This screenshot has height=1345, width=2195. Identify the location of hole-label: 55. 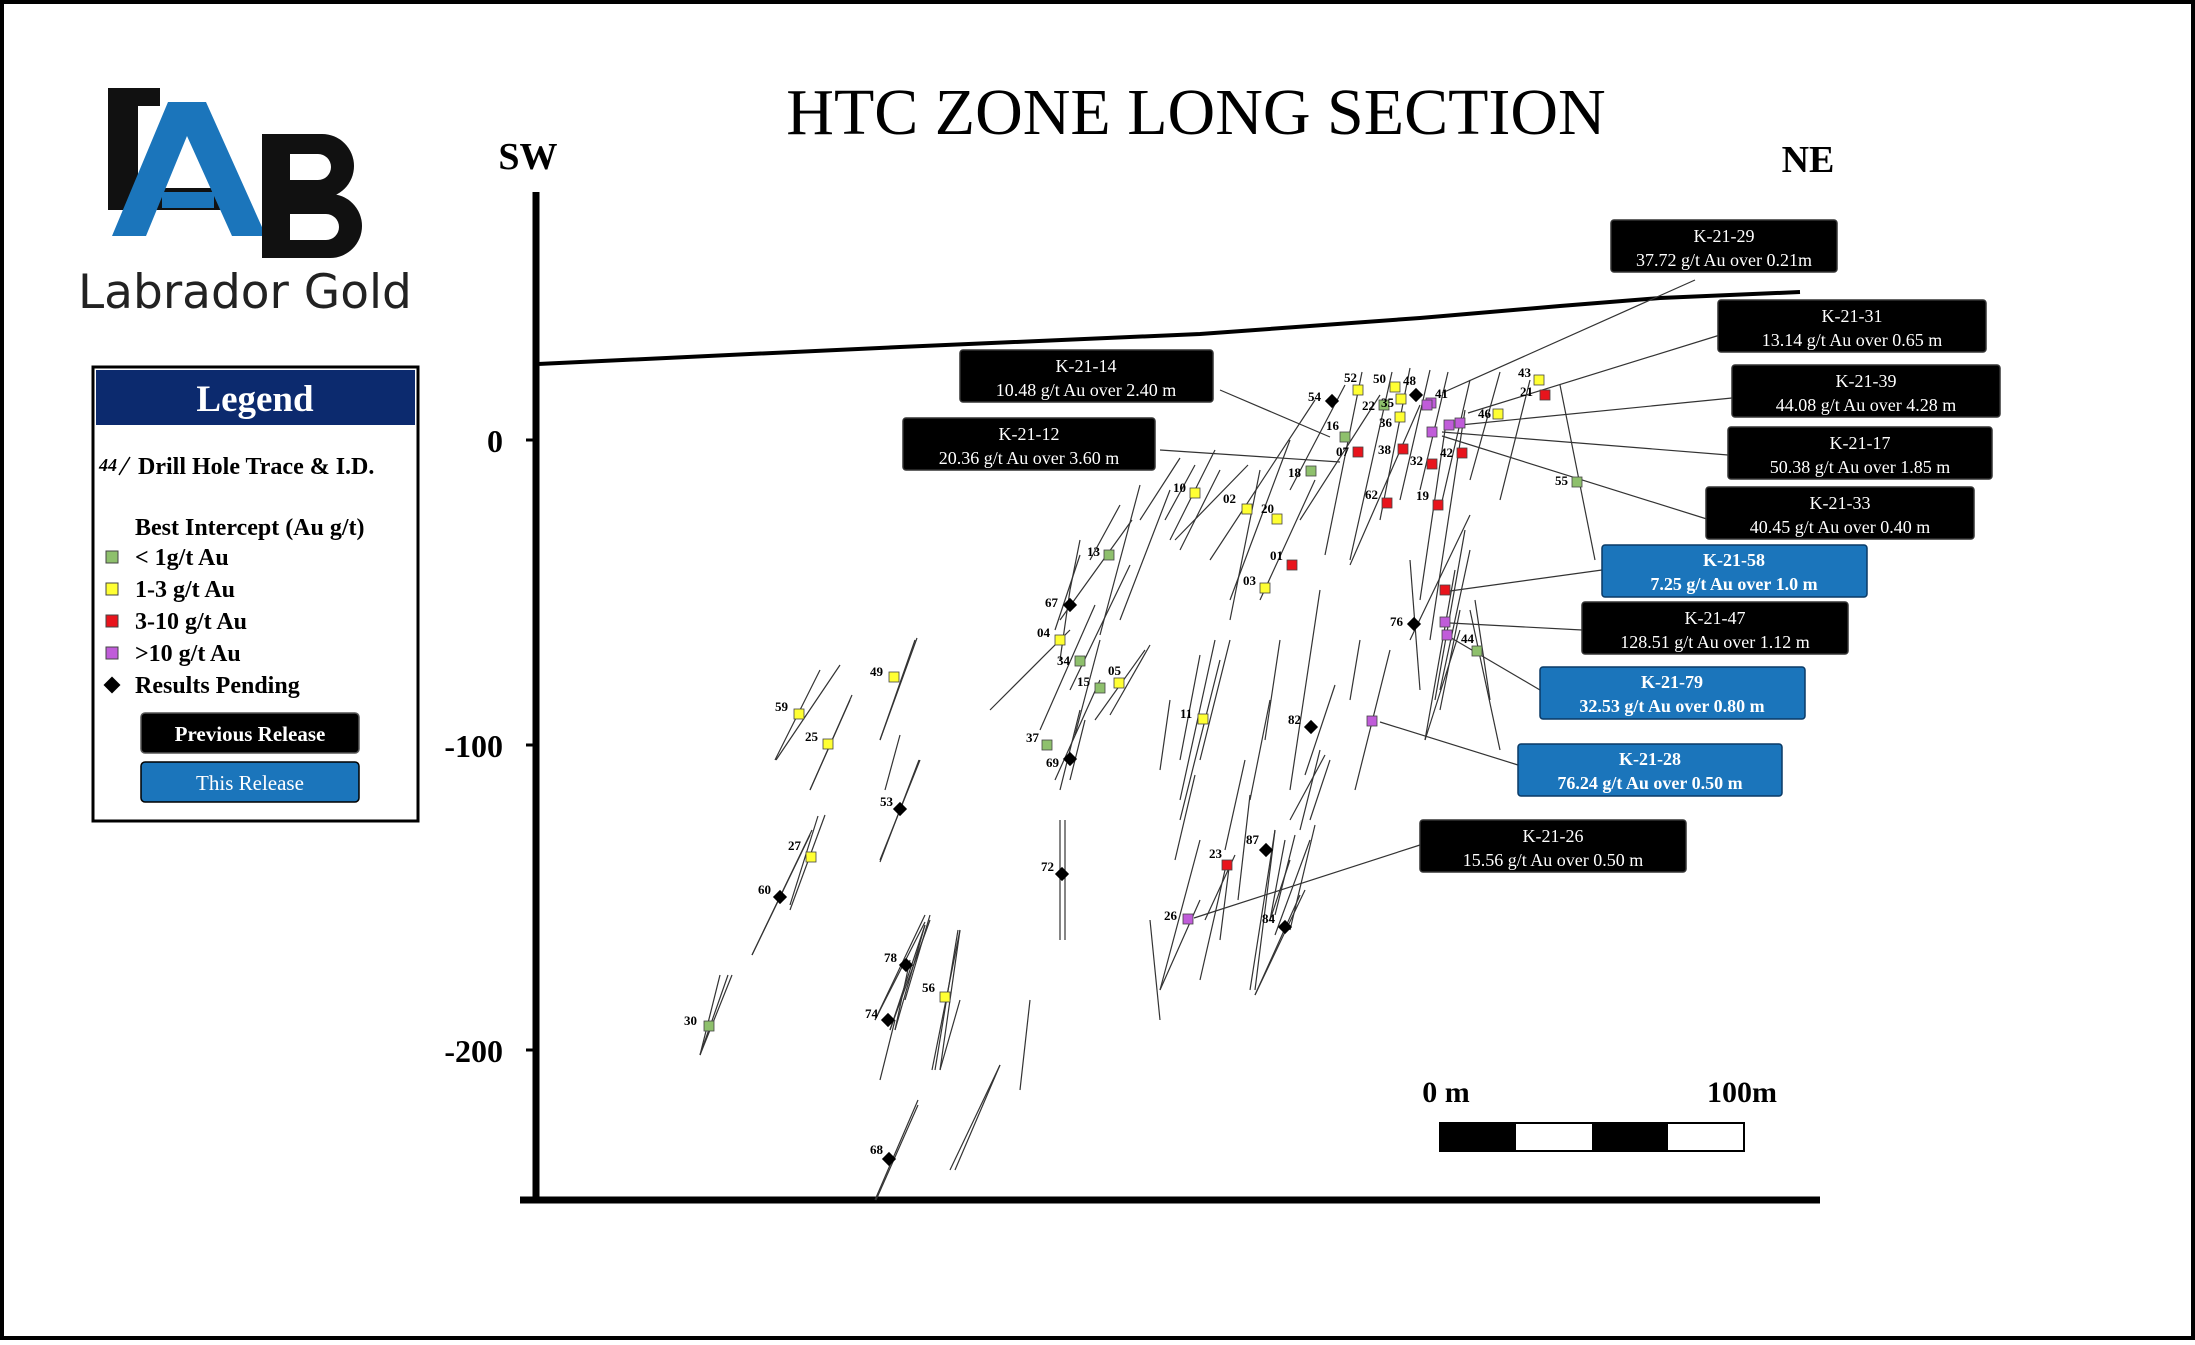
(1562, 480).